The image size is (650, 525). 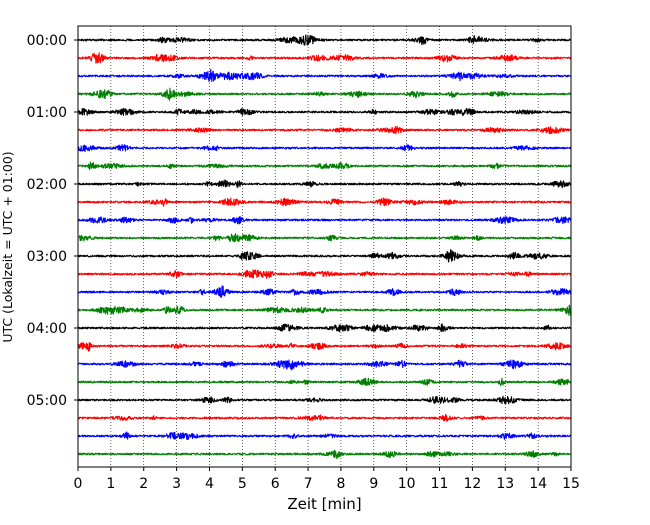 I want to click on x-tick-label-11: 11, so click(x=440, y=484).